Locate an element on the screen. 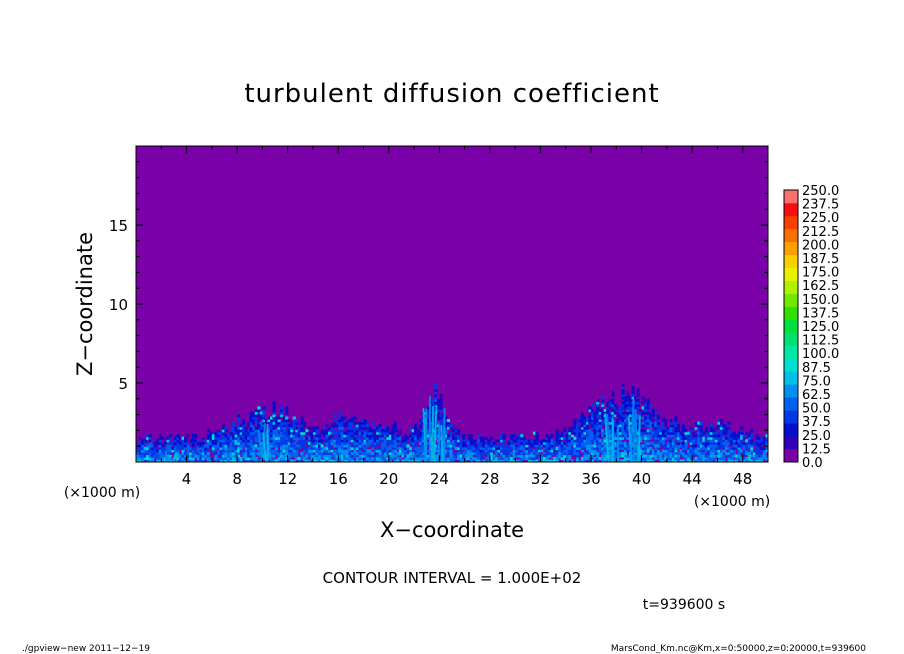 This screenshot has width=904, height=654. colorbar-swatch is located at coordinates (791, 456).